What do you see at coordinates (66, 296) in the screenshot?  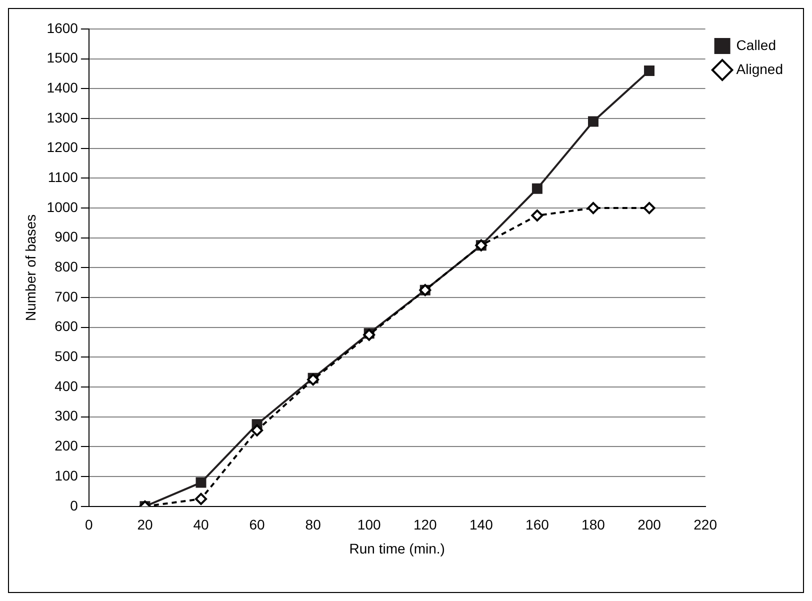 I see `y-tick-label: 700` at bounding box center [66, 296].